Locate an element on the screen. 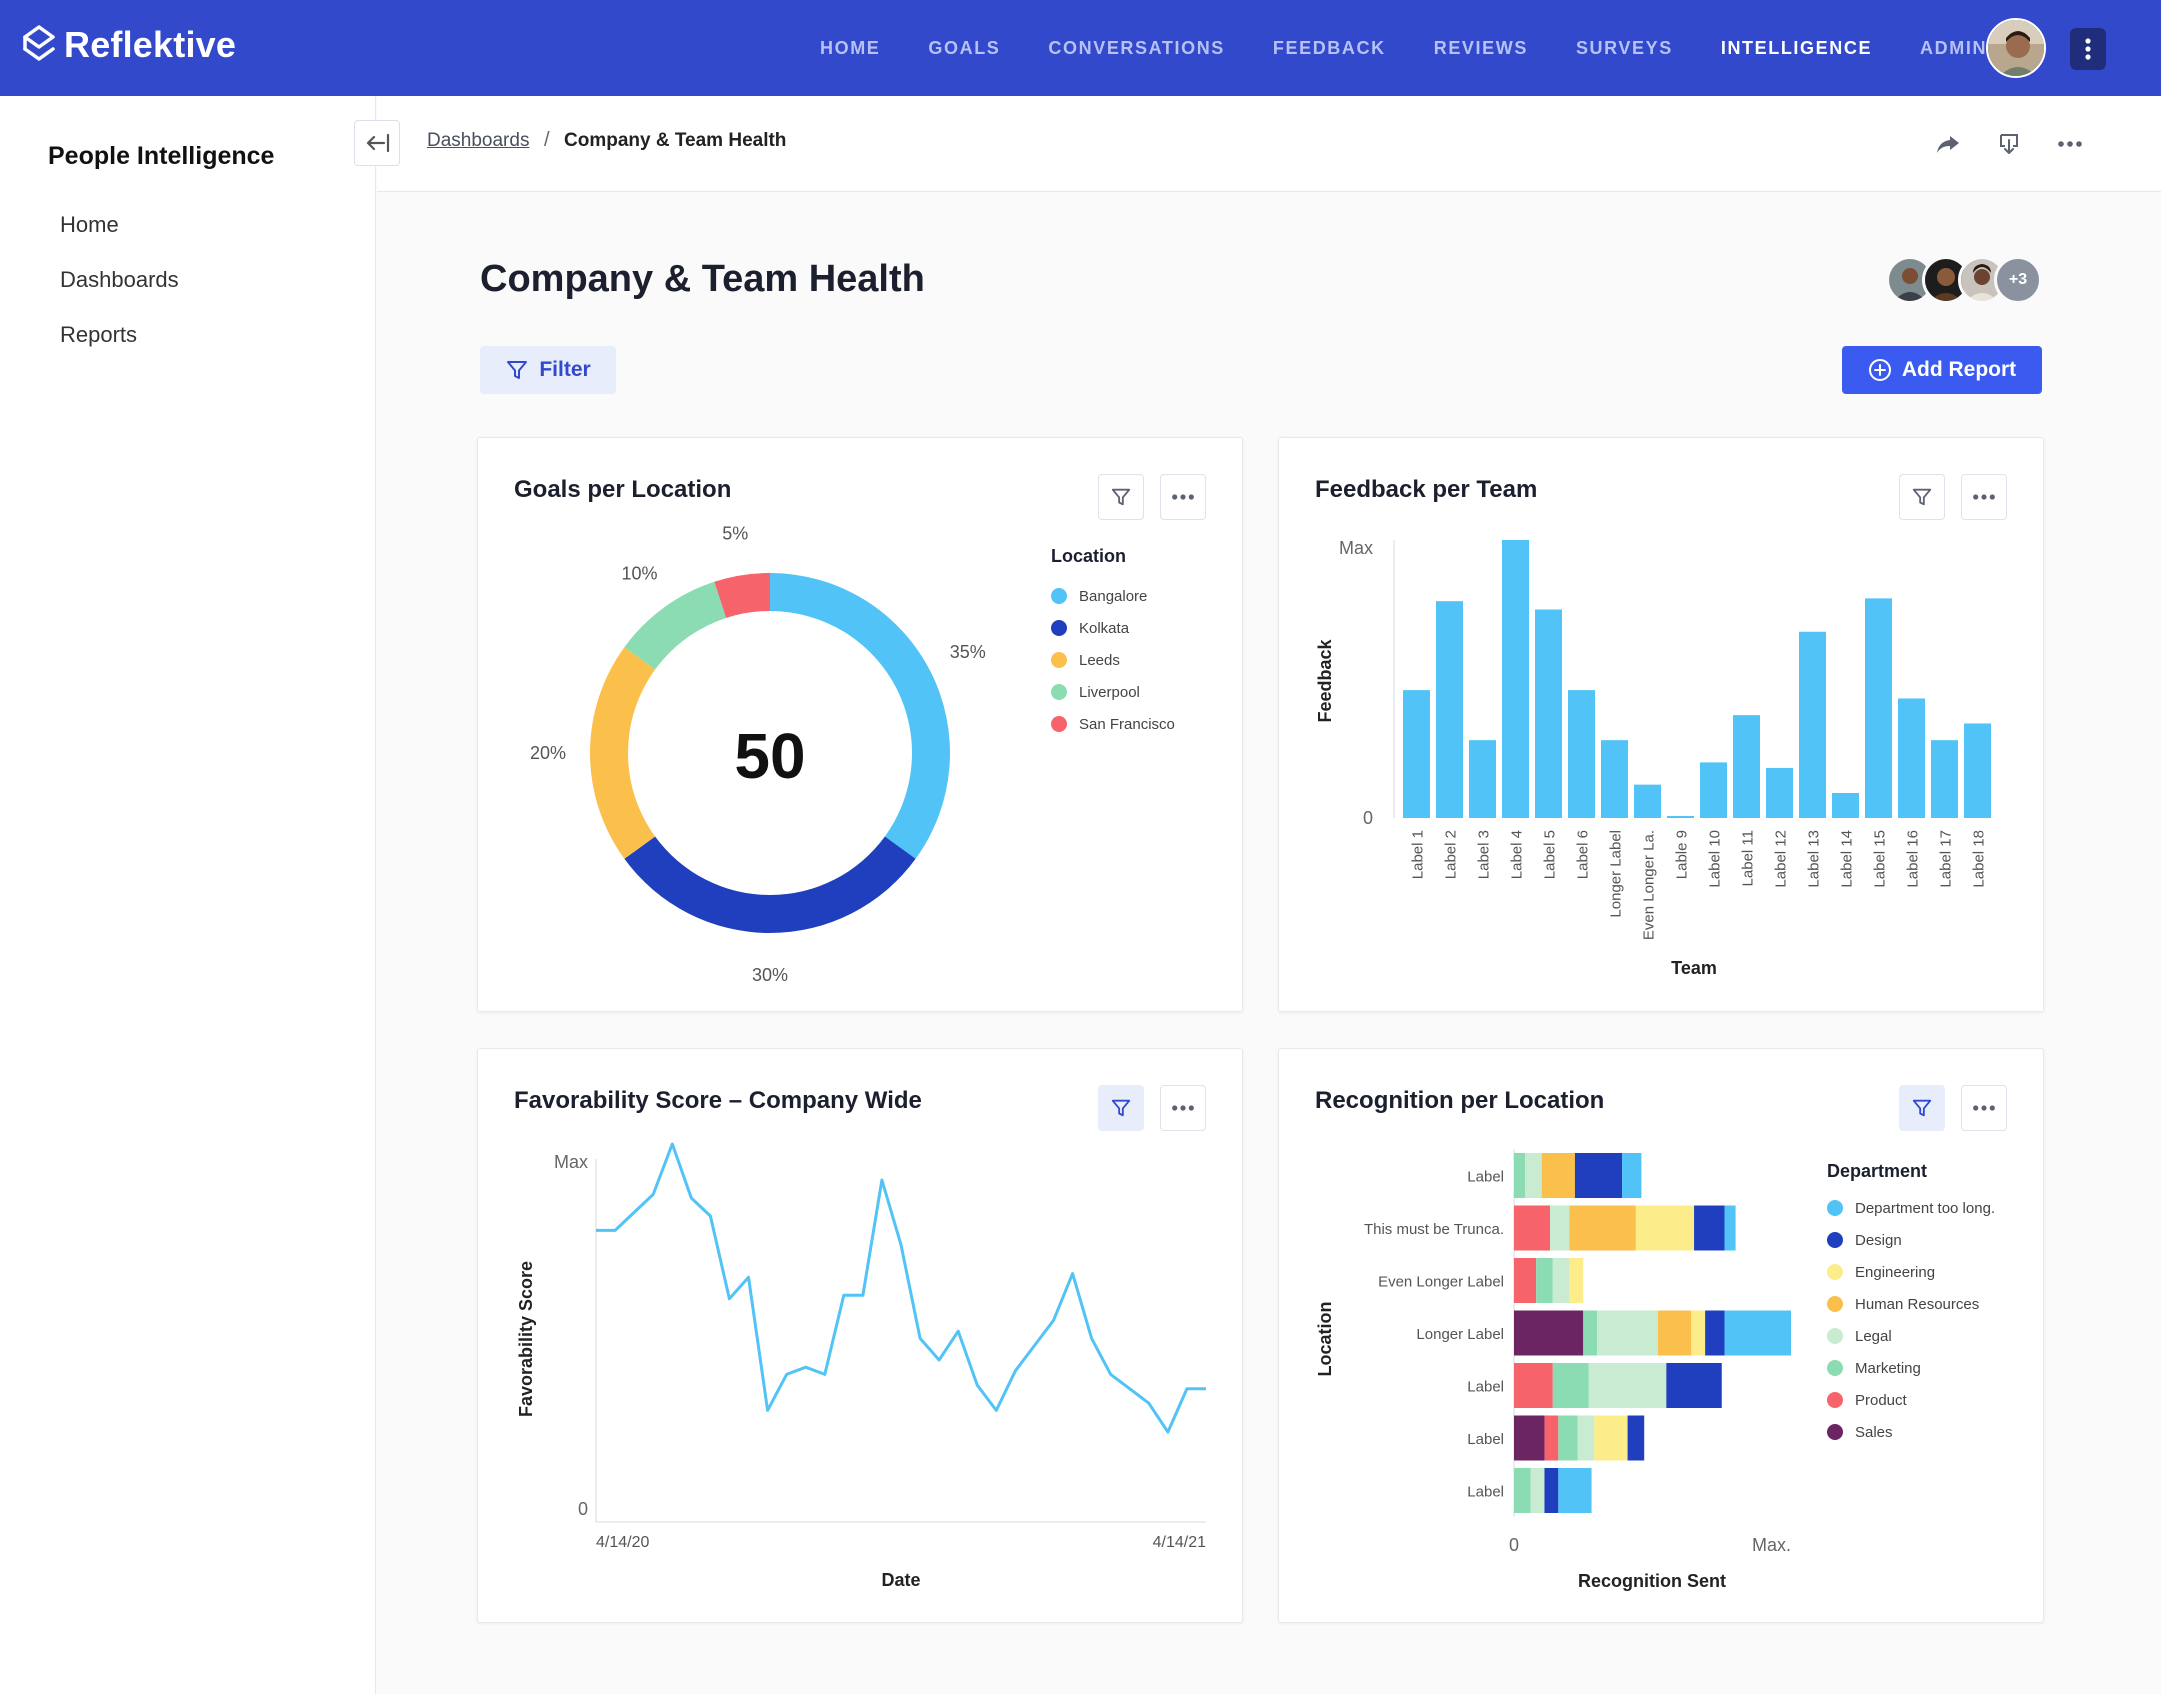 This screenshot has height=1694, width=2161. nav-item-home: HOME is located at coordinates (850, 47).